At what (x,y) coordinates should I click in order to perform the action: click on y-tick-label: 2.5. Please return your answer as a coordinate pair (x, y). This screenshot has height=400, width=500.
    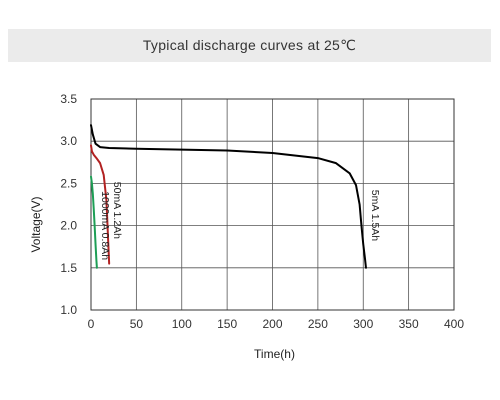
    Looking at the image, I should click on (68, 183).